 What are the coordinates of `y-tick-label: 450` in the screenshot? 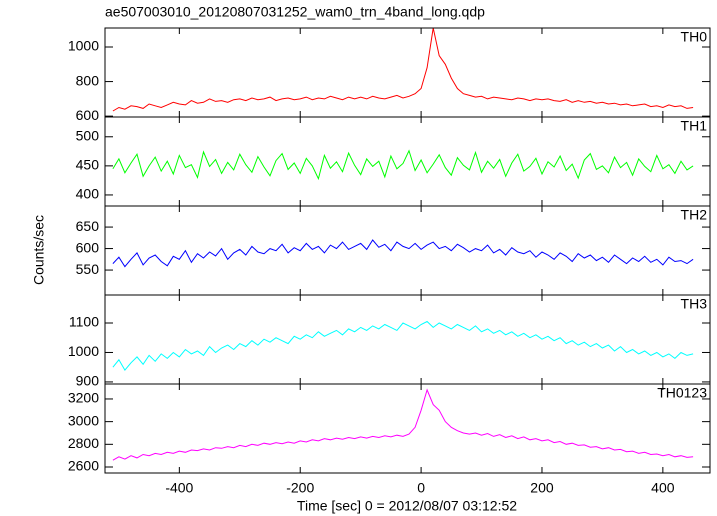 It's located at (88, 165).